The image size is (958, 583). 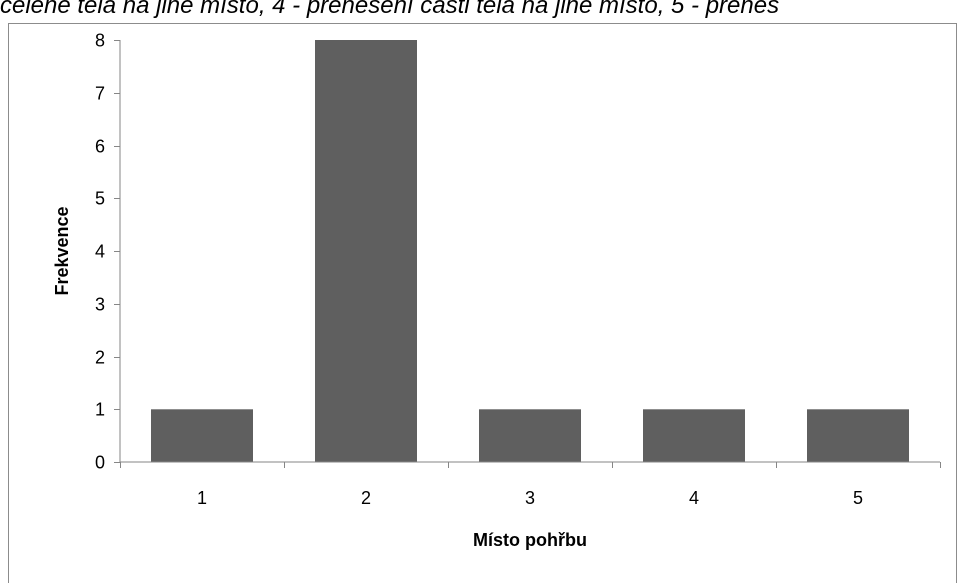 What do you see at coordinates (100, 305) in the screenshot?
I see `y-tick-label: 3` at bounding box center [100, 305].